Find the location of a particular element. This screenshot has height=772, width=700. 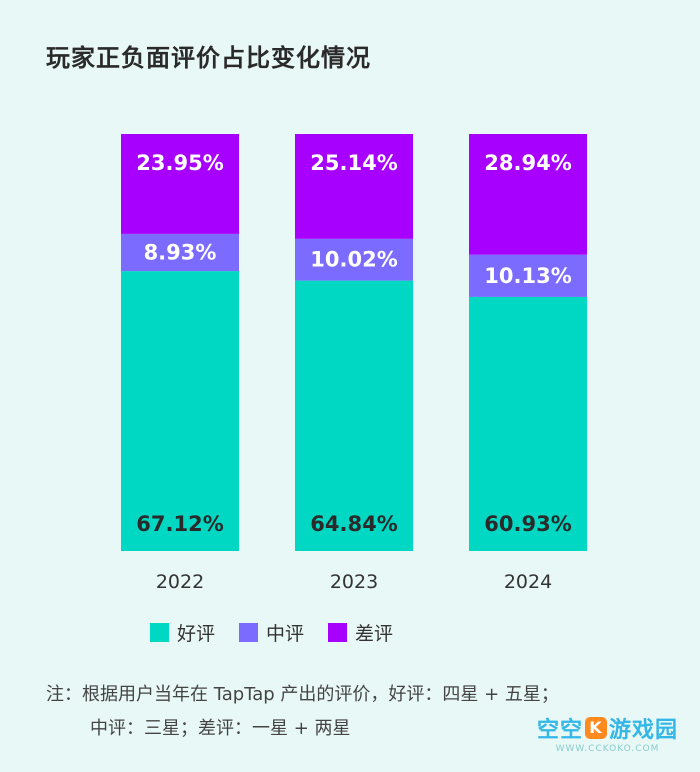

legend-item-negative: 差评 is located at coordinates (360, 632).